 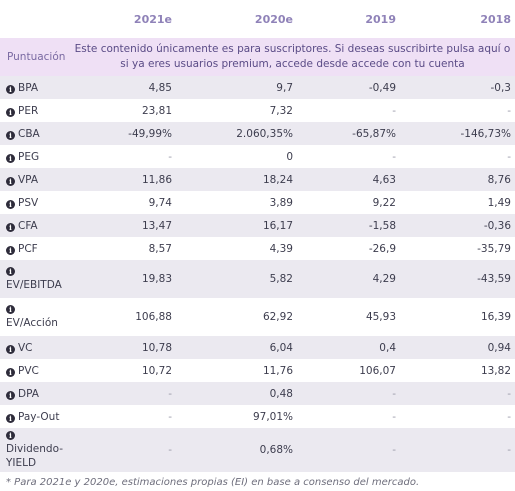 What do you see at coordinates (380, 317) in the screenshot?
I see `value-cell: 45,93` at bounding box center [380, 317].